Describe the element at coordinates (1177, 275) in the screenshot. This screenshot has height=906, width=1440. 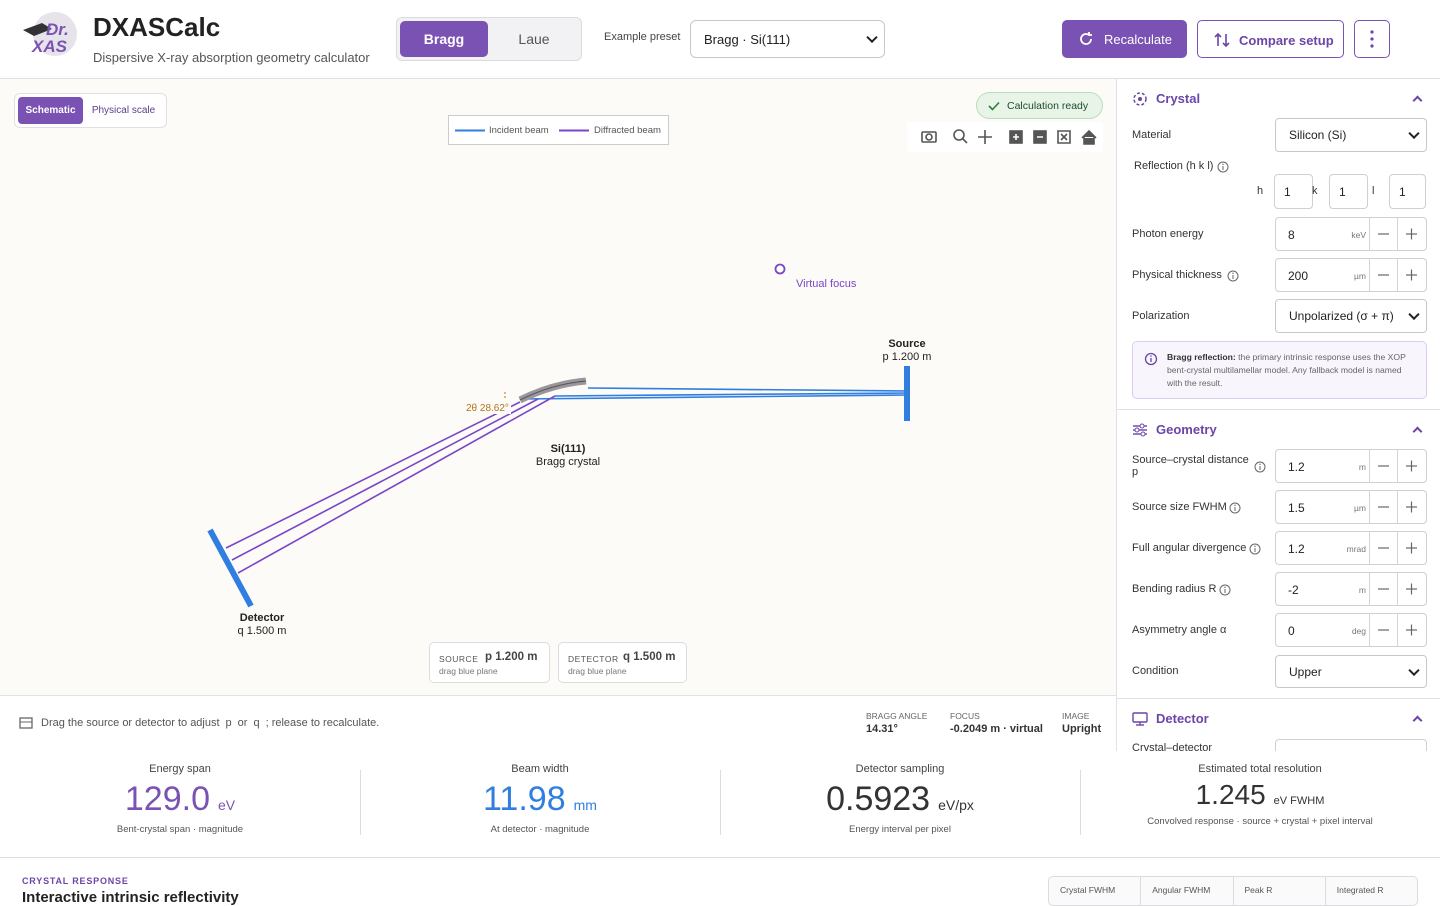
I see `field-label: Physical thickness` at that location.